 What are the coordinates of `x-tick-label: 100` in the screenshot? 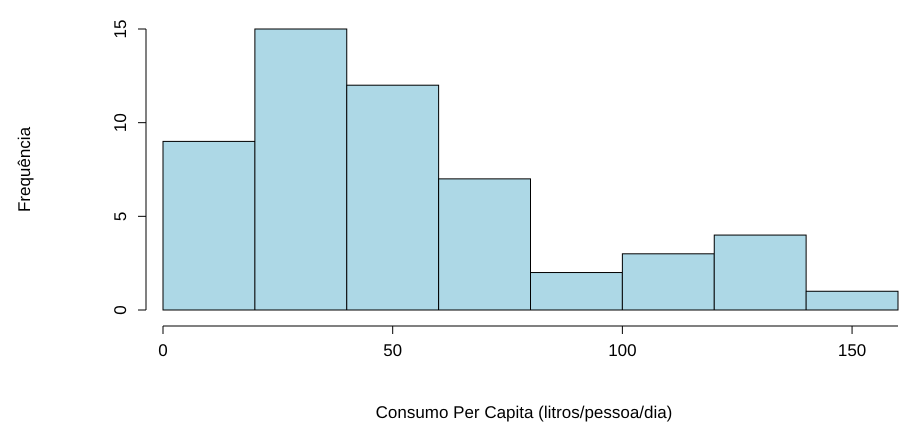 It's located at (622, 350).